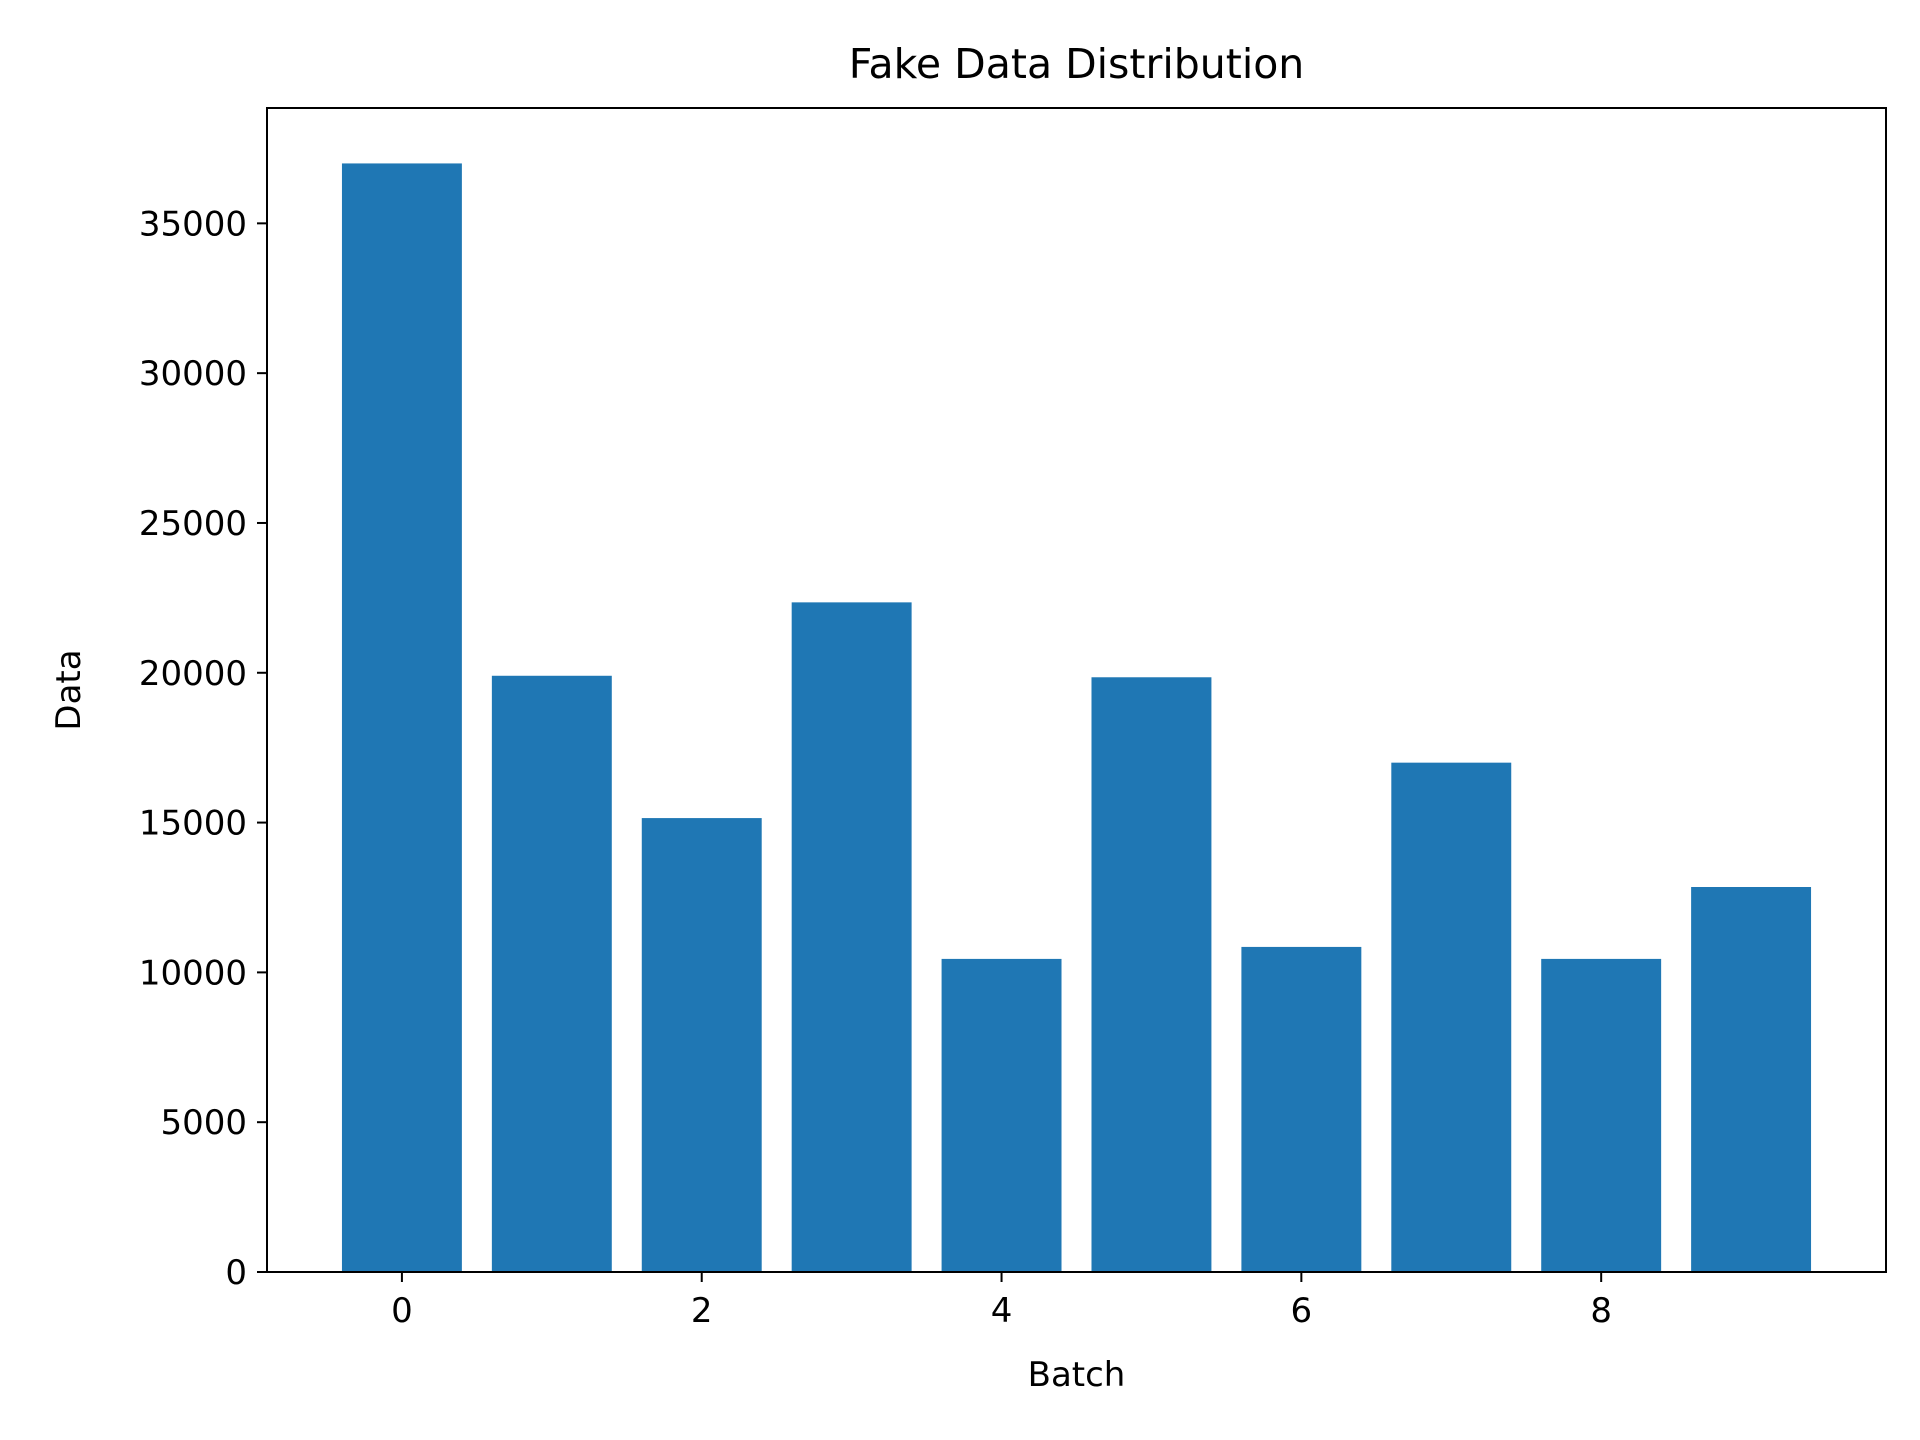 The image size is (1920, 1440). What do you see at coordinates (203, 1123) in the screenshot?
I see `y-tick-label: 5000` at bounding box center [203, 1123].